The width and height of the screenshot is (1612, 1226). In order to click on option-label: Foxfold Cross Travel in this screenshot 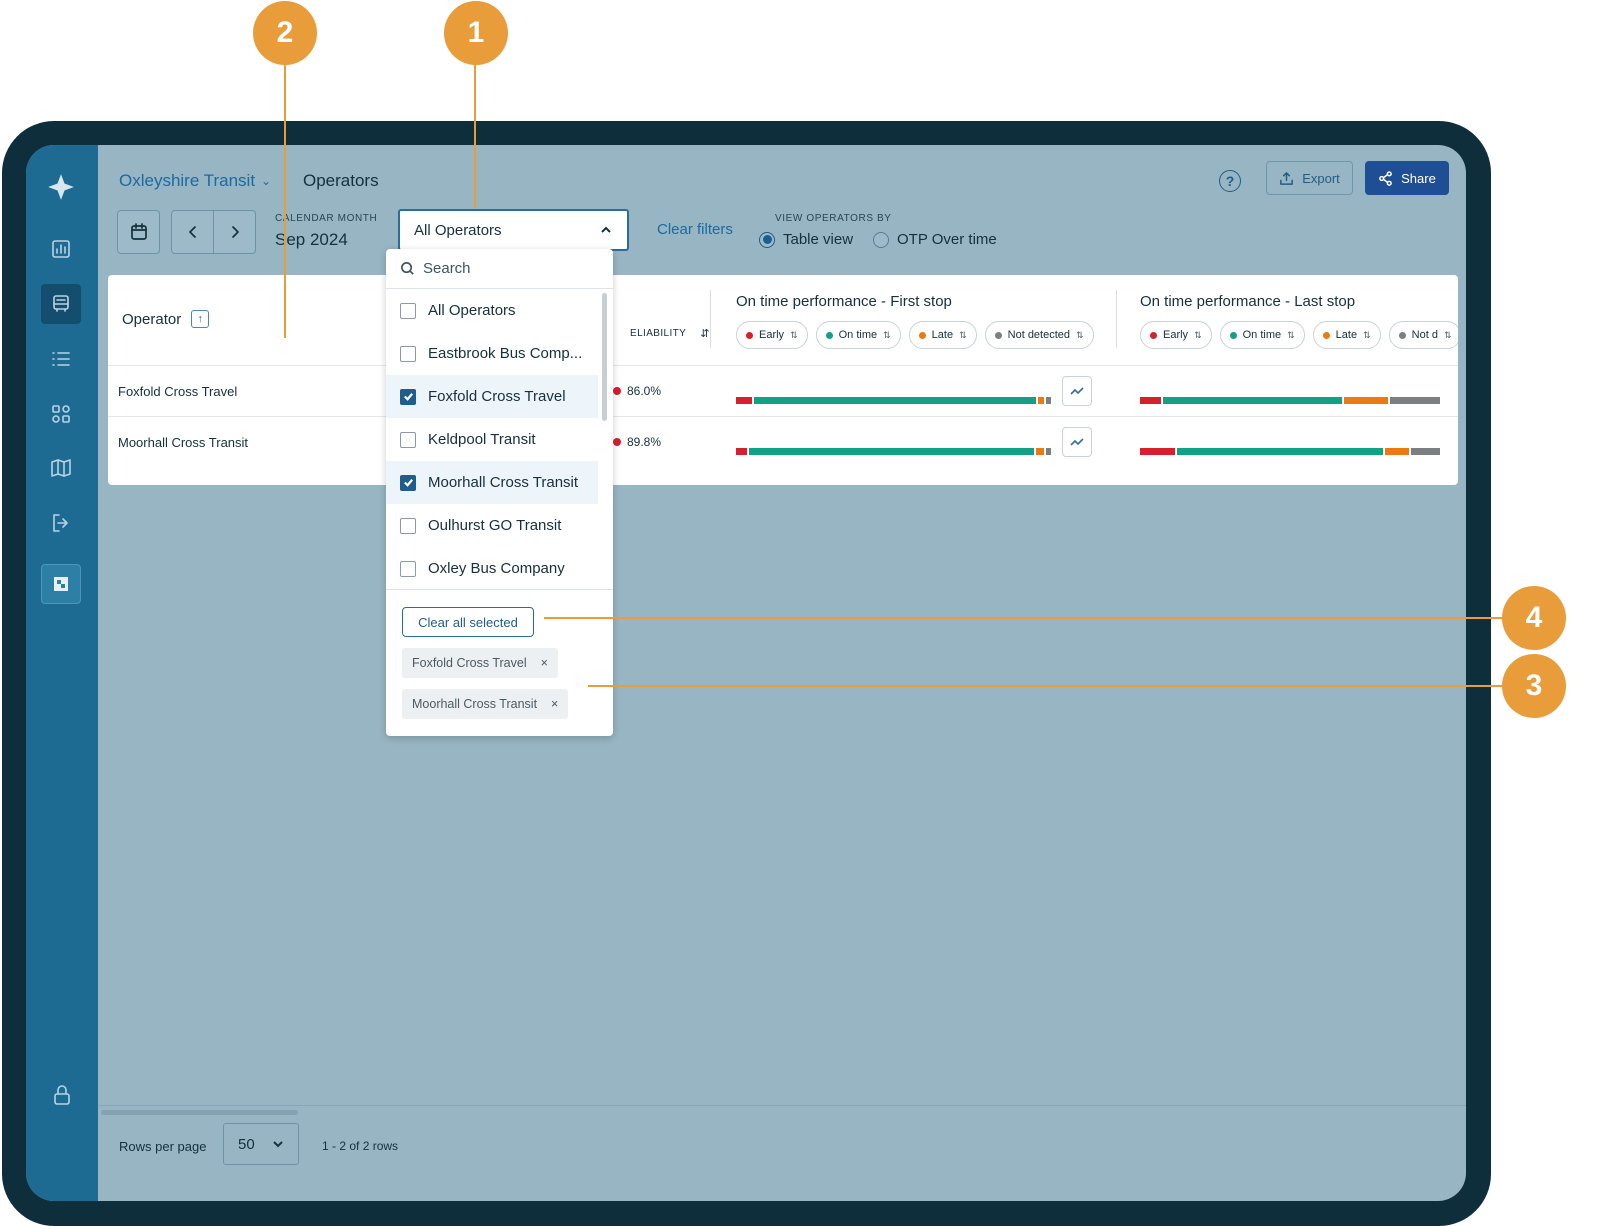, I will do `click(497, 396)`.